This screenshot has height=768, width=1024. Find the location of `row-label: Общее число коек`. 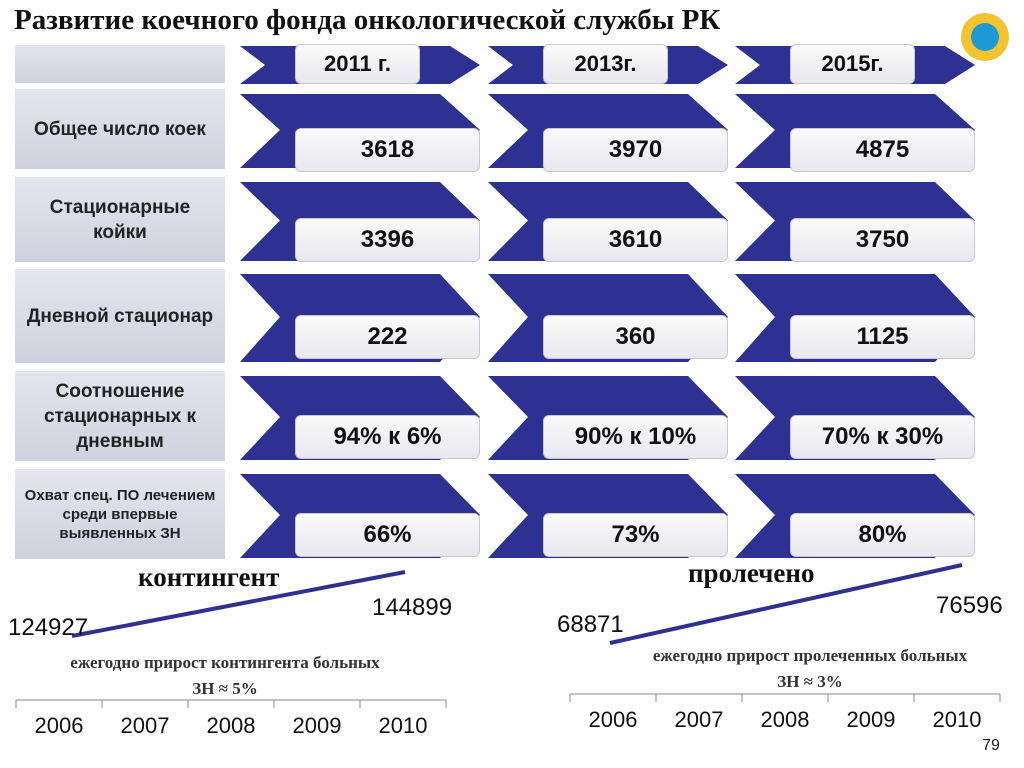

row-label: Общее число коек is located at coordinates (120, 129).